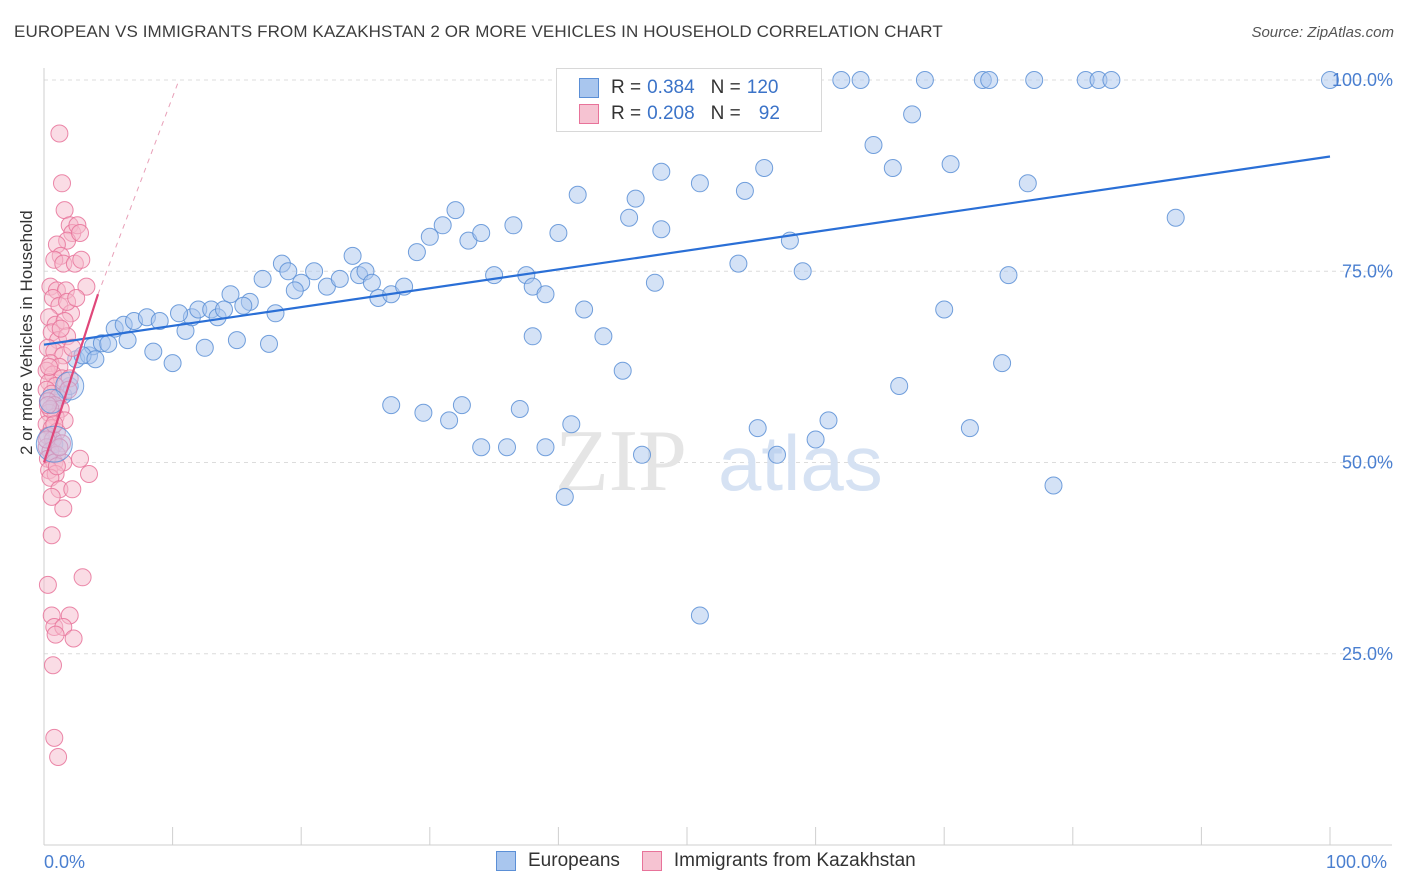  I want to click on legend-item-europeans: Europeans, so click(558, 861).